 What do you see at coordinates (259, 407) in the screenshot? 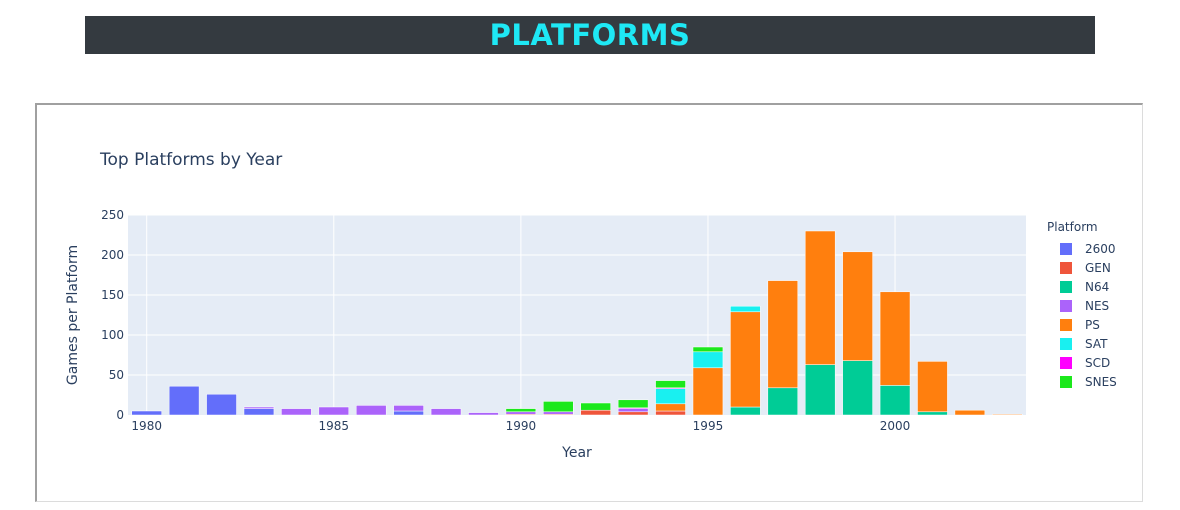
I see `bar-NES-1983` at bounding box center [259, 407].